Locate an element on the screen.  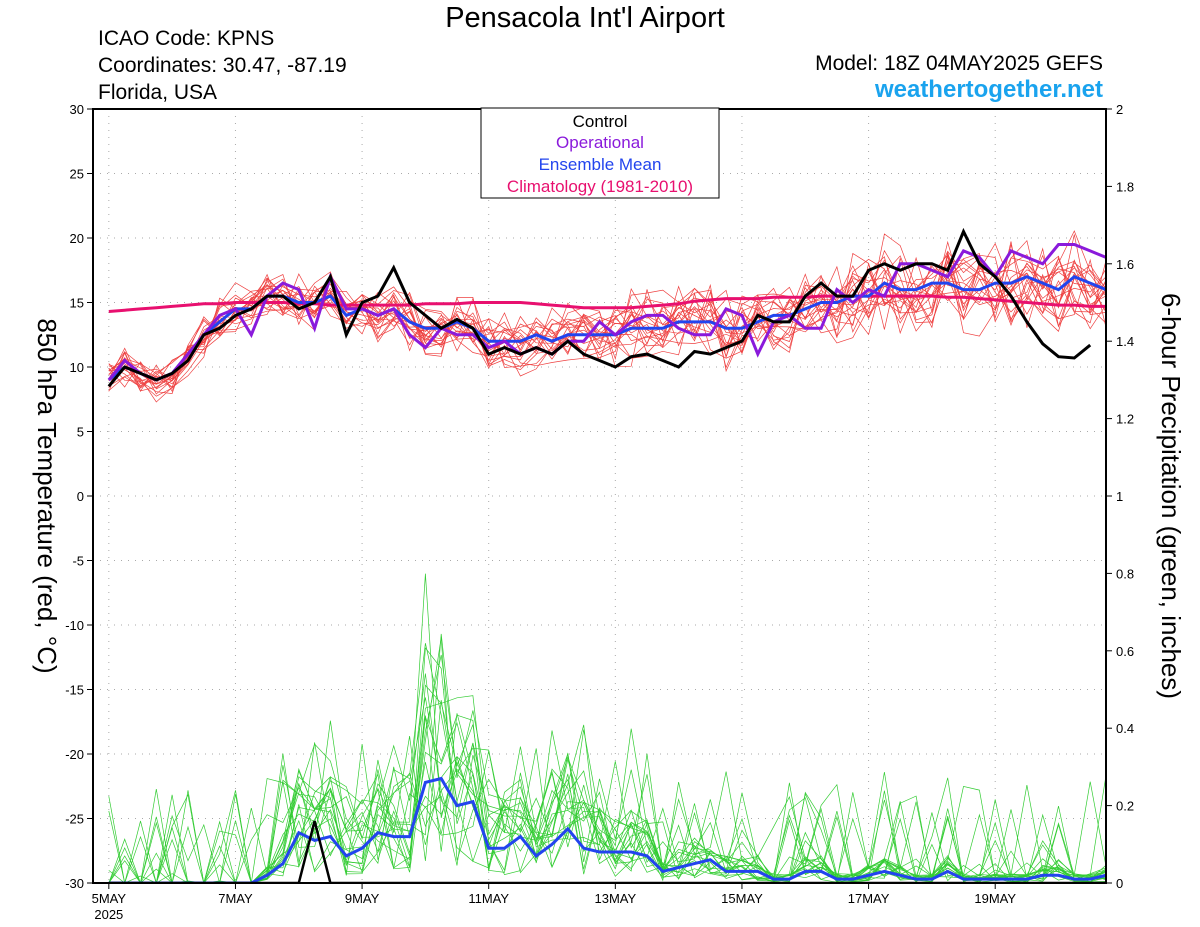
operational-temperature-line is located at coordinates (606, 312).